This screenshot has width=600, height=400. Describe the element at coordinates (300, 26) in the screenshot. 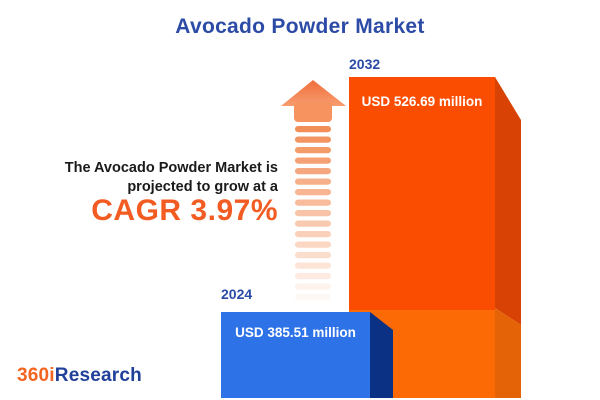

I see `page-title: Avocado Powder Market` at that location.